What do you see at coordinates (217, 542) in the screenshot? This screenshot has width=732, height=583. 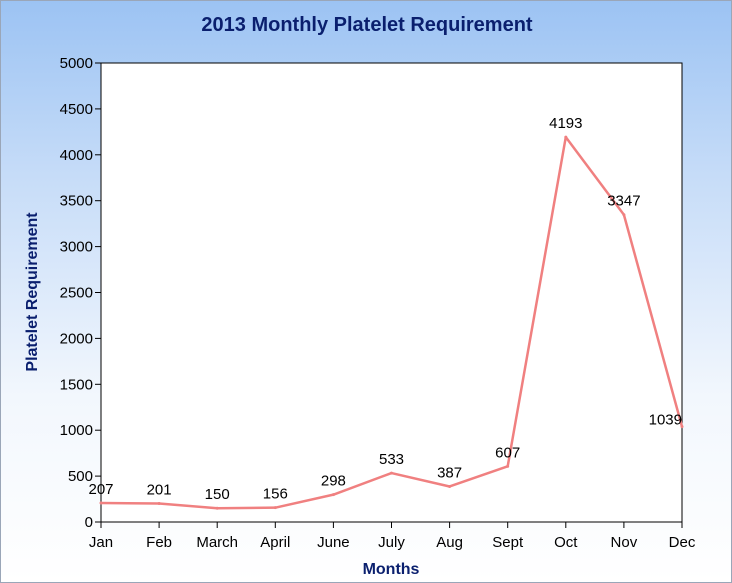 I see `x-tick-label: March` at bounding box center [217, 542].